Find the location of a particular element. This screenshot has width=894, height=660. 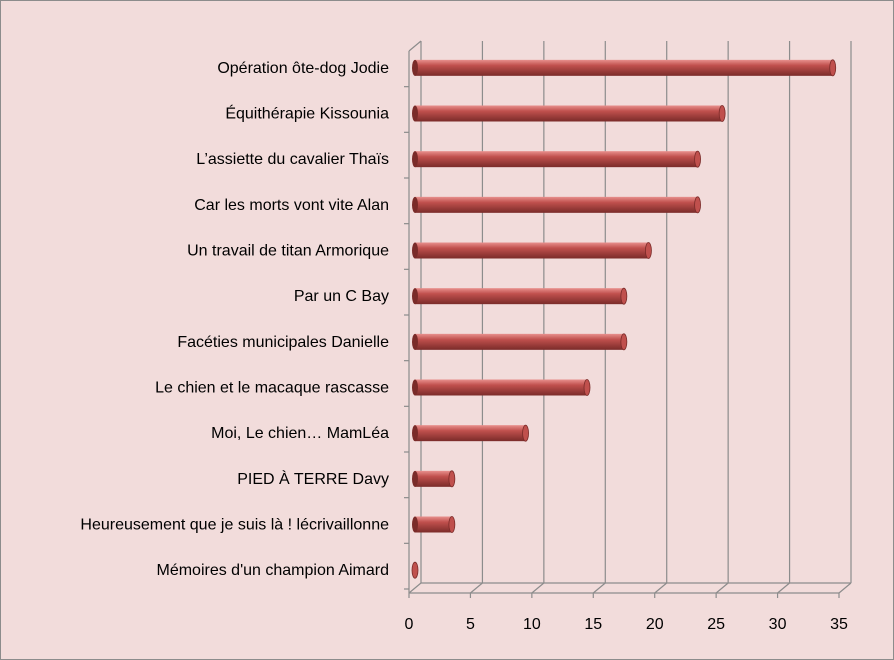

category-label: Un travail de titan Armorique is located at coordinates (288, 251).